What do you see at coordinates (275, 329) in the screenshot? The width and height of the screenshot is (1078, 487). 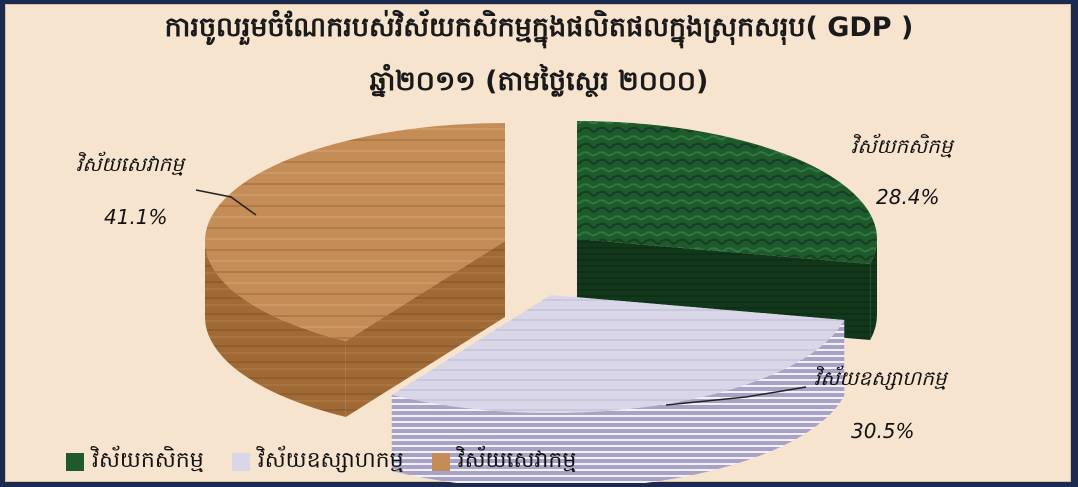 I see `slice-outer-side-services` at bounding box center [275, 329].